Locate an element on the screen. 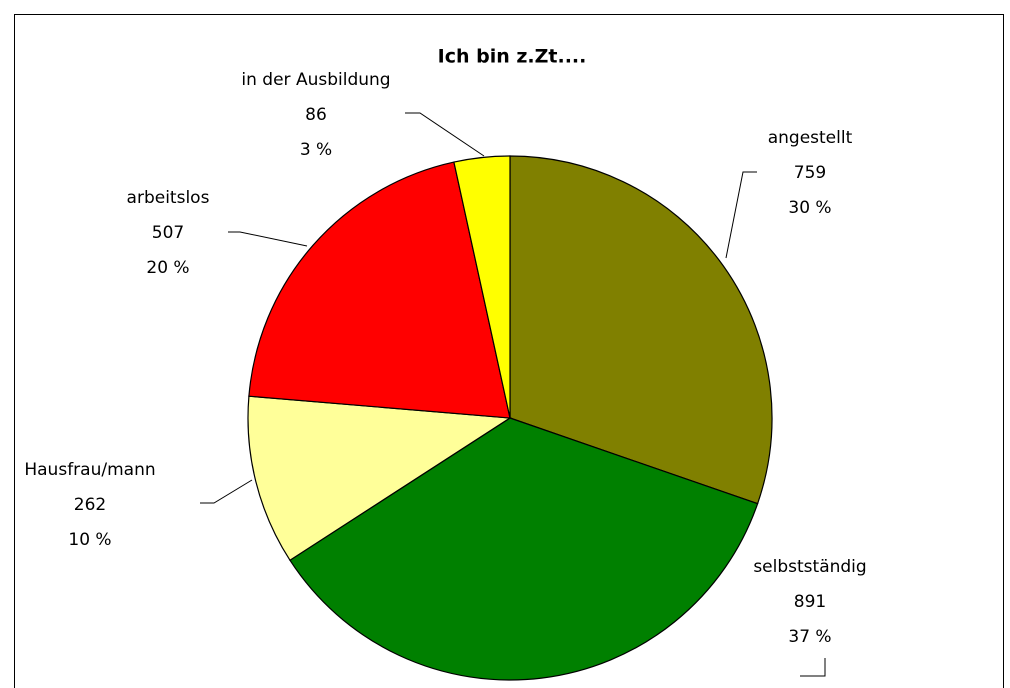  slice-label: arbeitslos is located at coordinates (168, 198).